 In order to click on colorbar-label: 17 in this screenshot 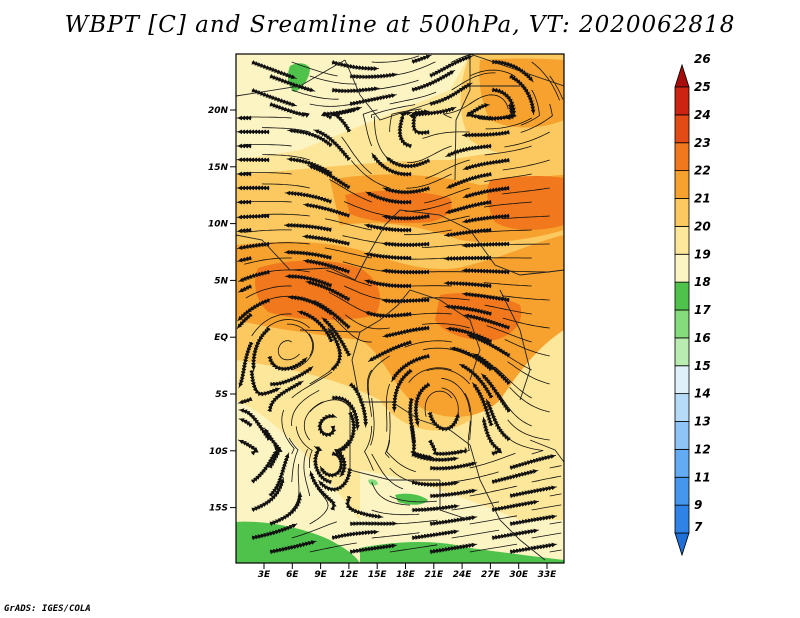, I will do `click(702, 310)`.